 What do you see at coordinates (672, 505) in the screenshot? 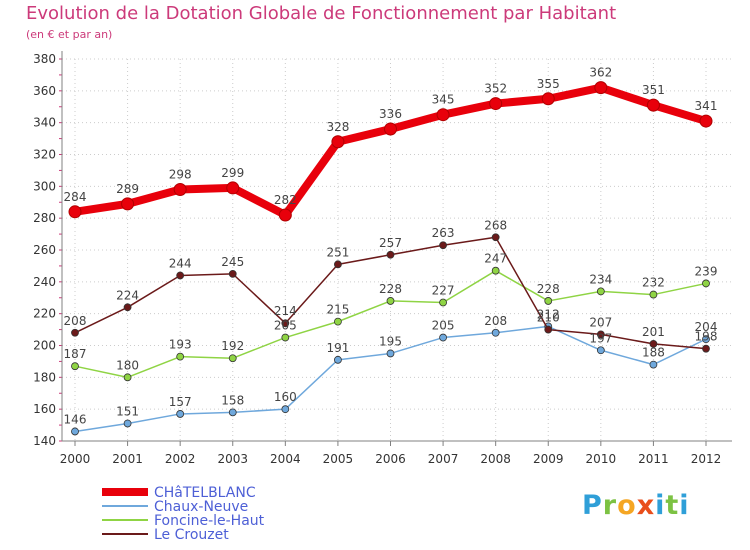
I see `logo-letter: t` at bounding box center [672, 505].